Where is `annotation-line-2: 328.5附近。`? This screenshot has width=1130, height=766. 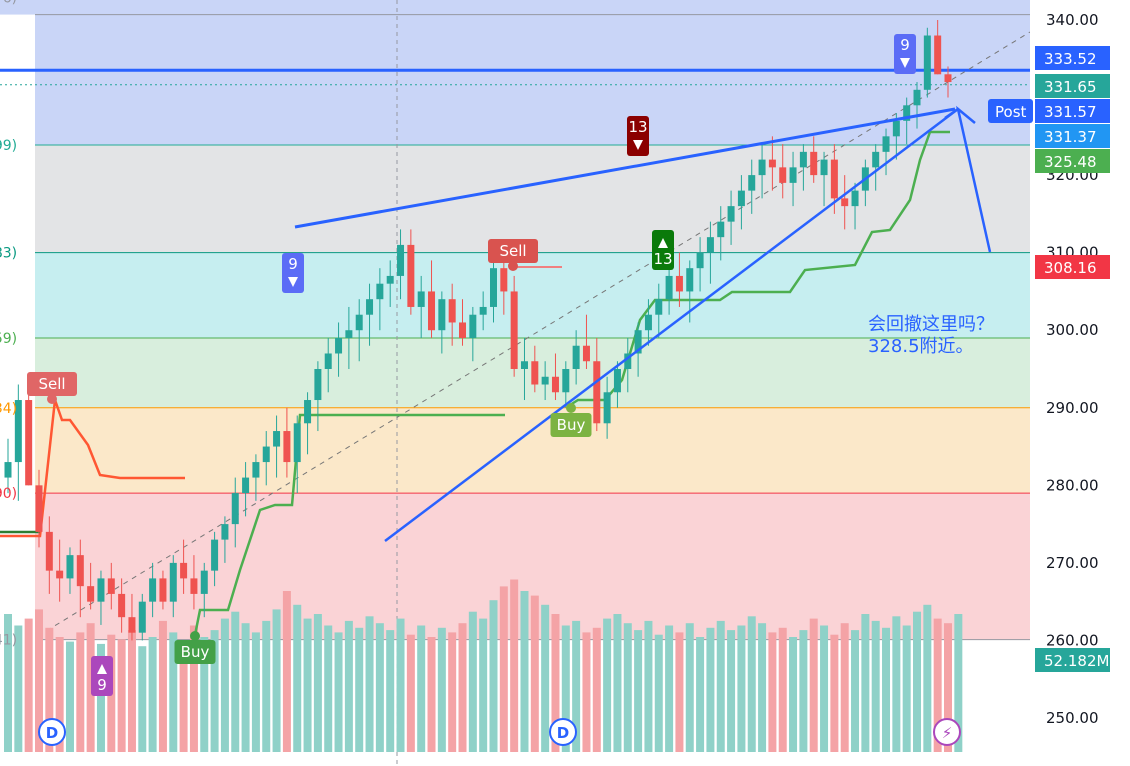
annotation-line-2: 328.5附近。 is located at coordinates (921, 346).